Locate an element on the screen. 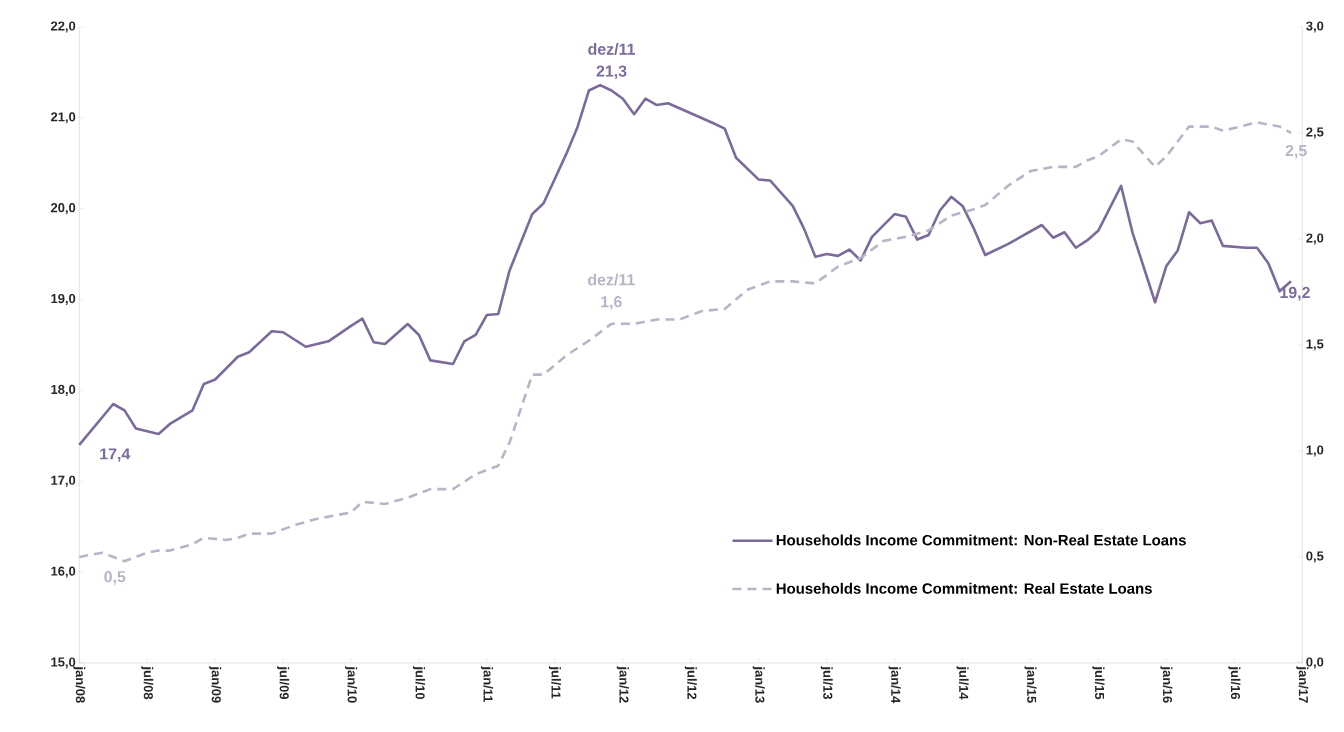  y-tick-label: 17,0 is located at coordinates (63, 481).